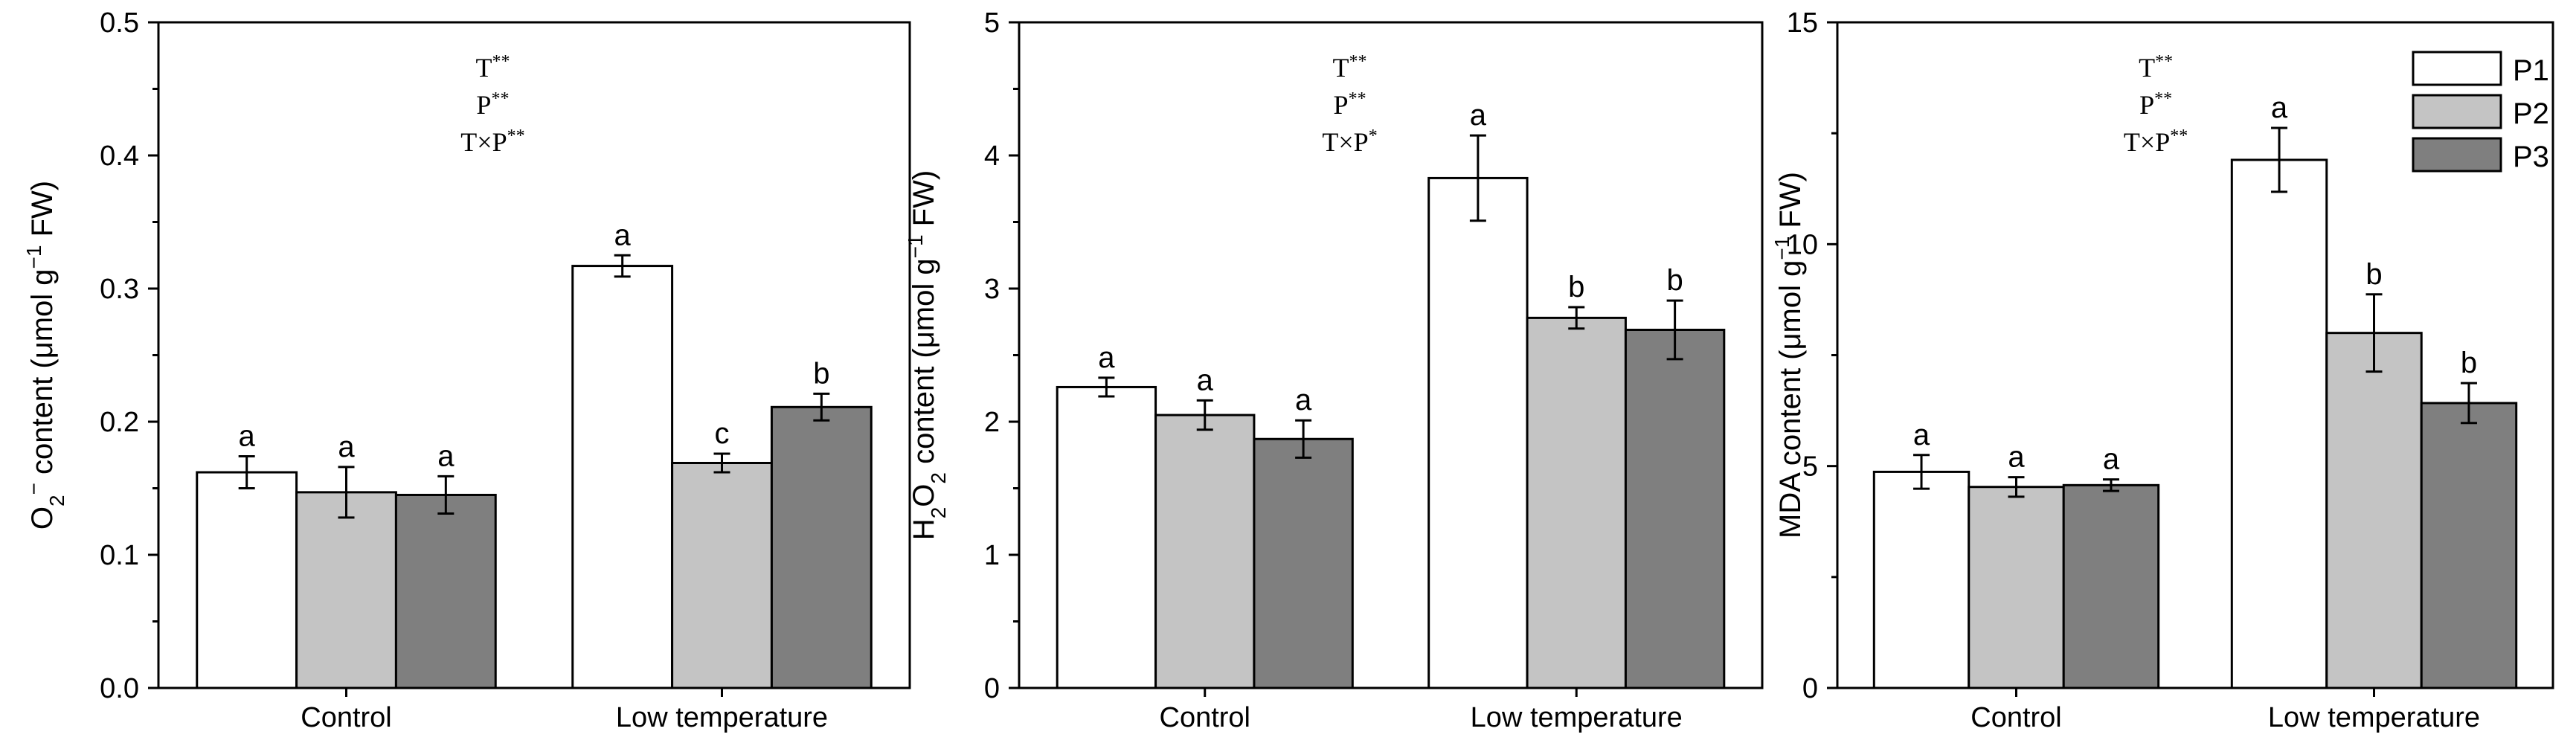  Describe the element at coordinates (2457, 155) in the screenshot. I see `legend-swatch-p3` at that location.